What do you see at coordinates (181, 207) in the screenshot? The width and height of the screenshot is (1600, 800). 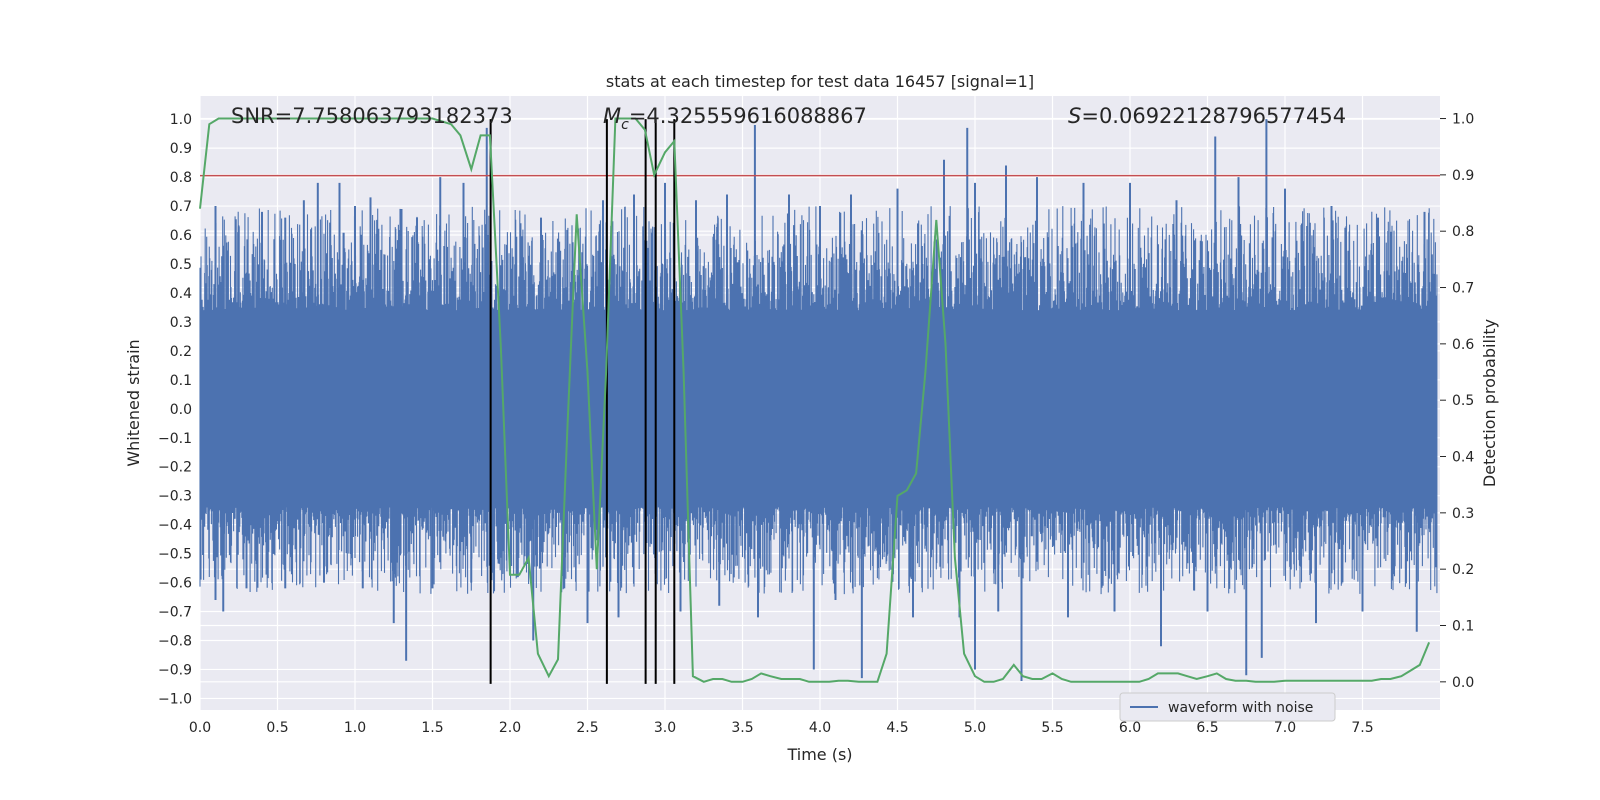 I see `y-tick-label: 0.7` at bounding box center [181, 207].